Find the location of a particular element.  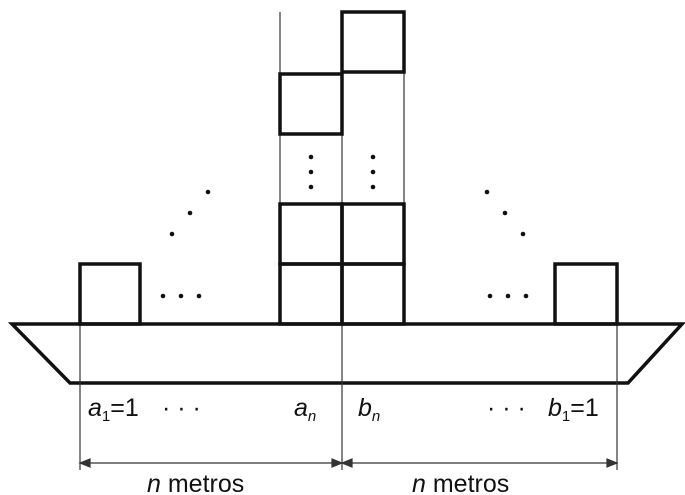

arrowhead-right-end is located at coordinates (612, 463).